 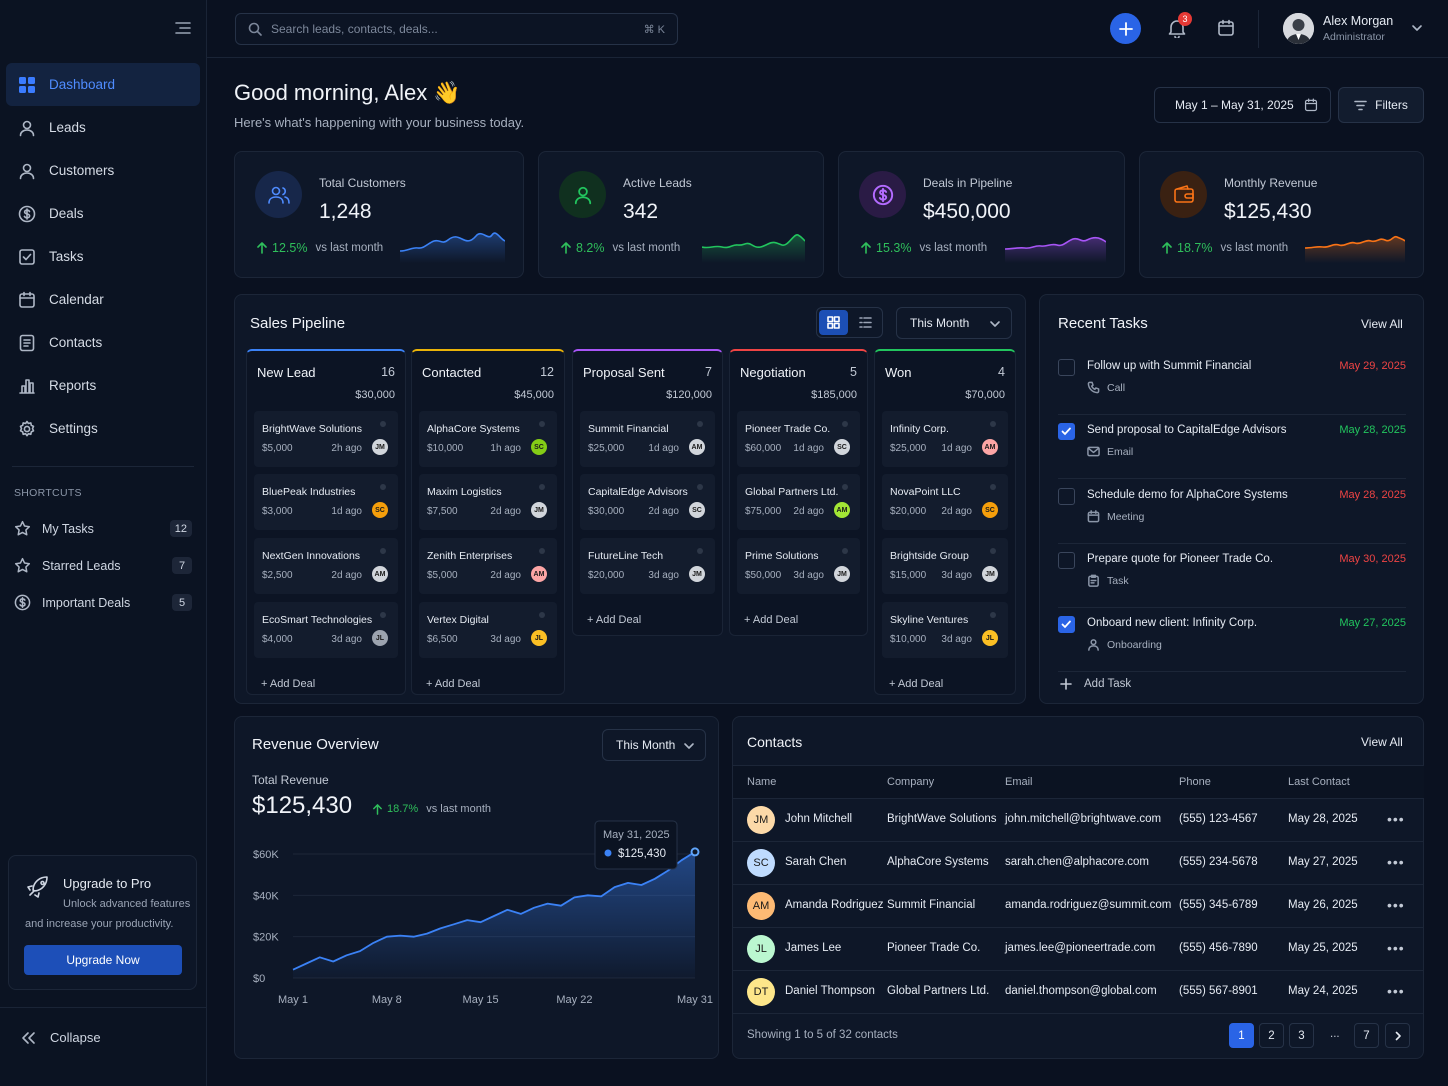 What do you see at coordinates (326, 630) in the screenshot?
I see `deal-card: EcoSmart Technologies $4,000 3d ago JL` at bounding box center [326, 630].